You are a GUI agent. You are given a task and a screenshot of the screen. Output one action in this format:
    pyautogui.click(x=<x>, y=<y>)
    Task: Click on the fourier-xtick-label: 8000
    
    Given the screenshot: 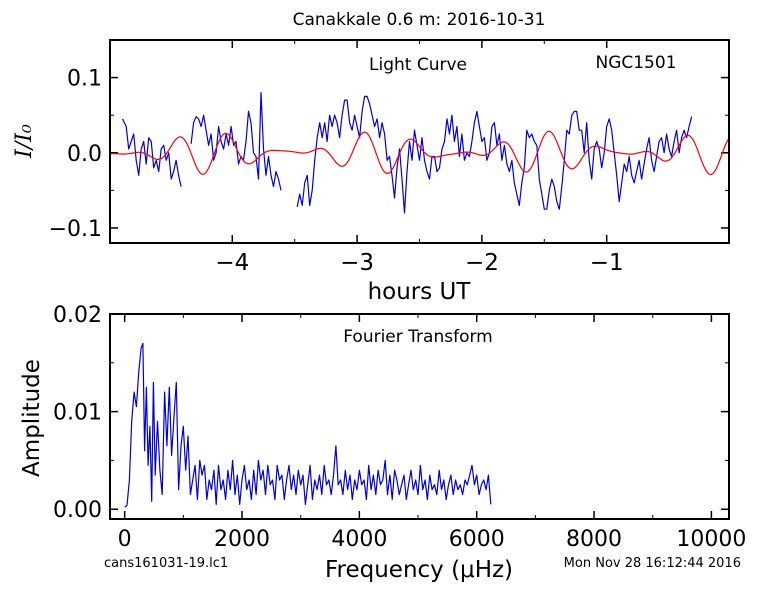 What is the action you would take?
    pyautogui.click(x=594, y=539)
    